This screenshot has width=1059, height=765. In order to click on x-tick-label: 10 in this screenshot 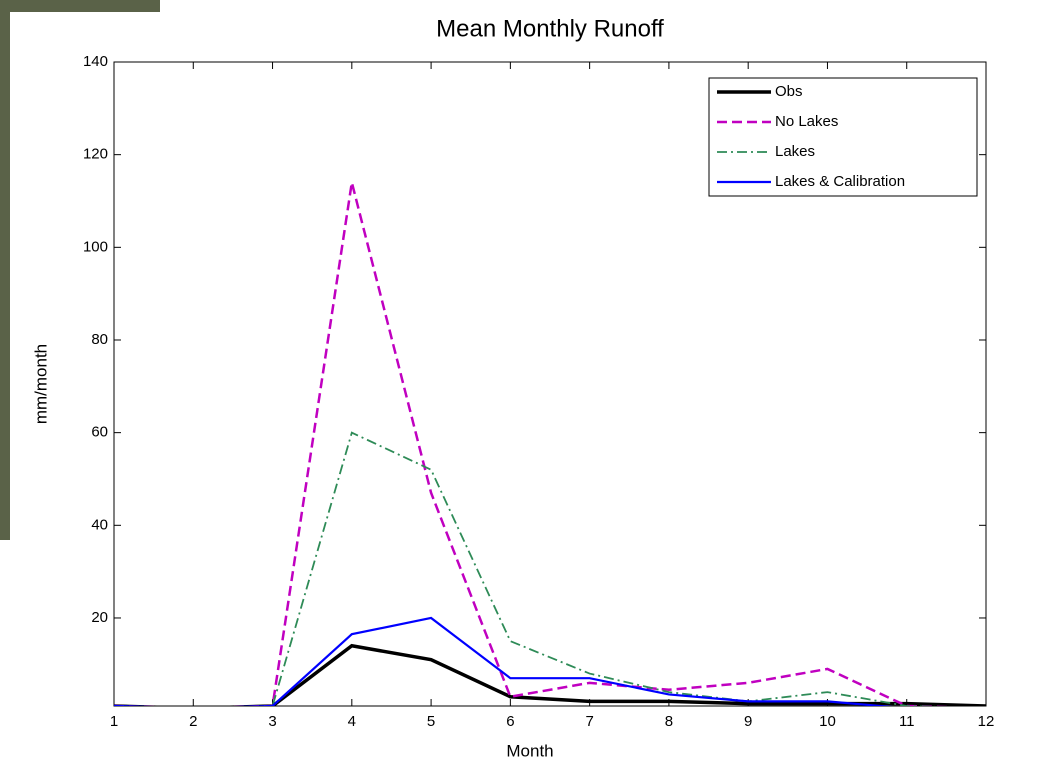, I will do `click(827, 721)`.